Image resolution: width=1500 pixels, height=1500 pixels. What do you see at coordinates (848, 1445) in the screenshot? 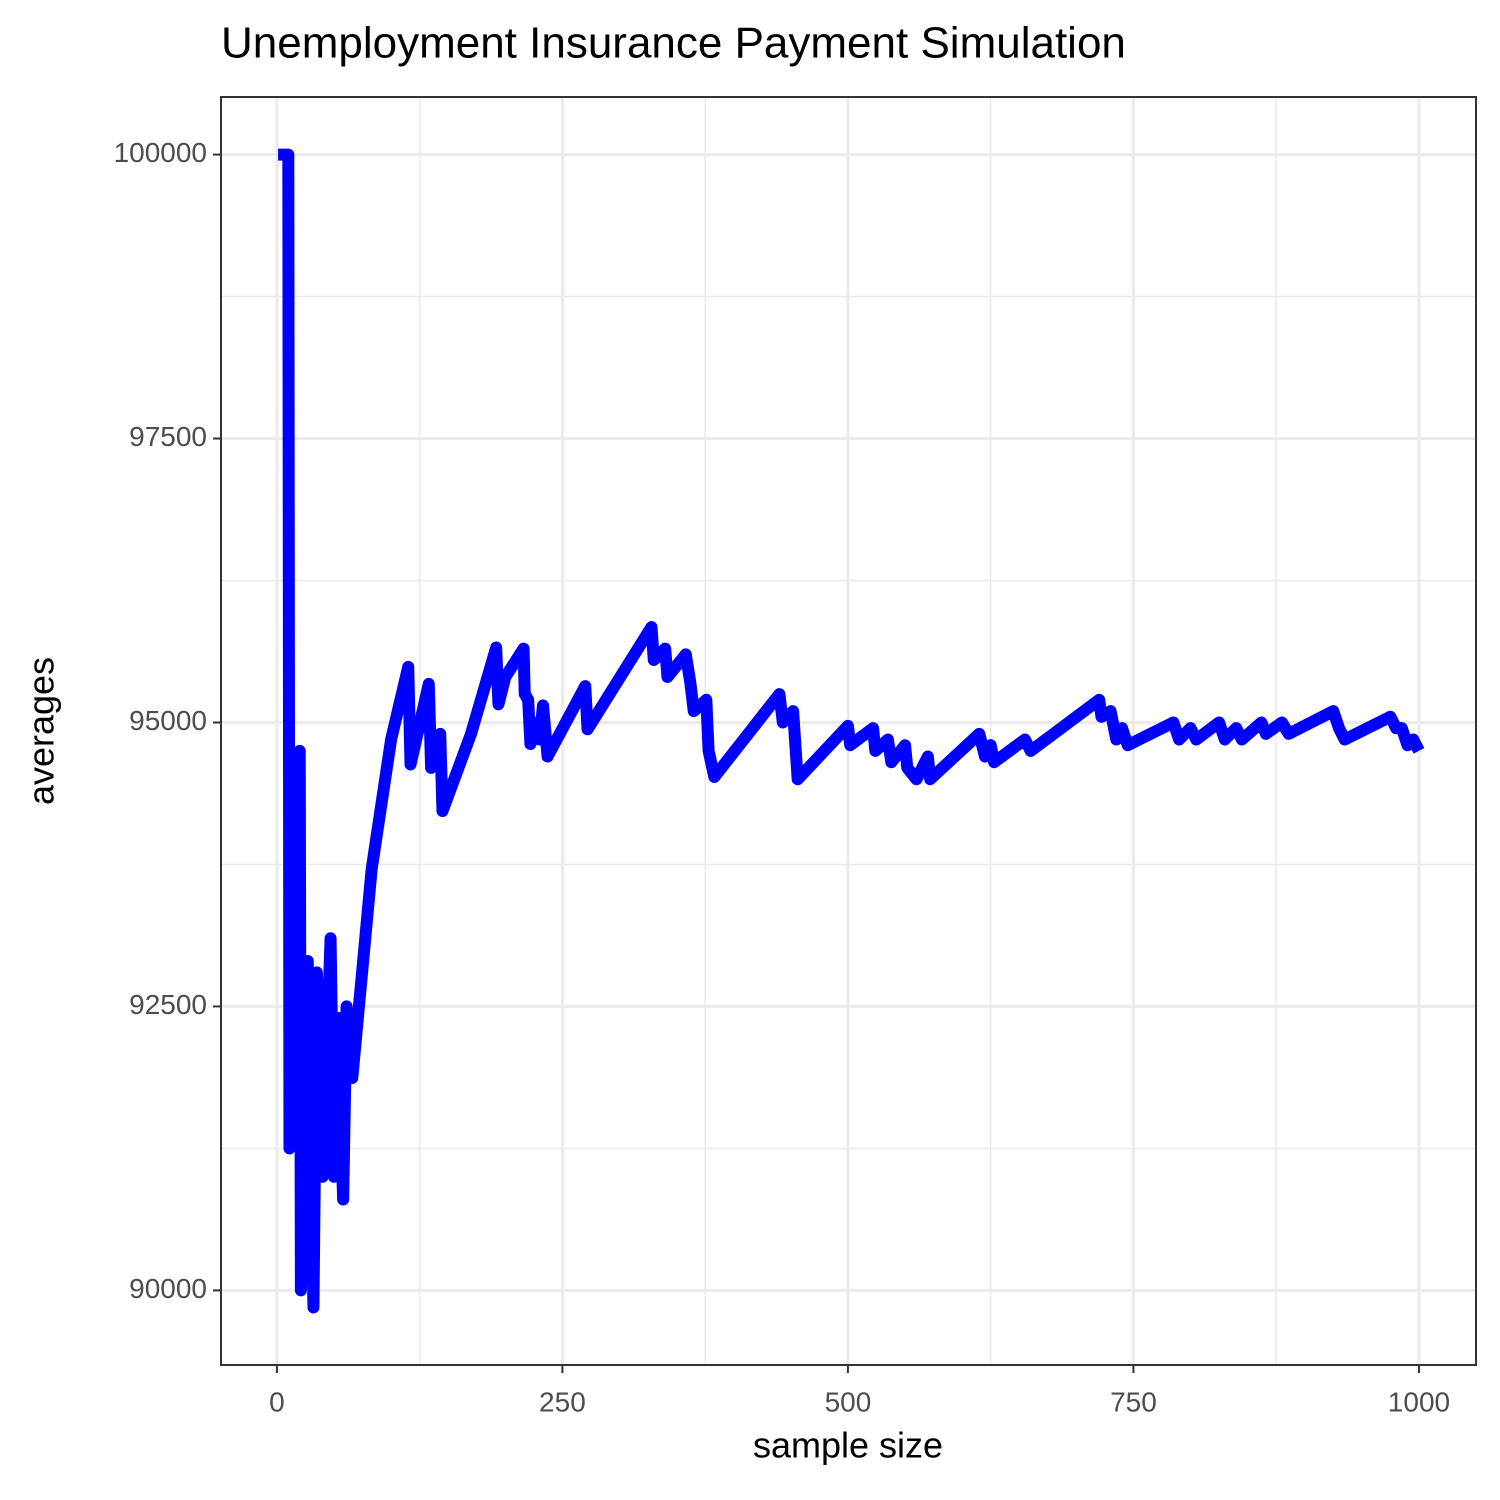
I see `x-axis-title: sample size` at bounding box center [848, 1445].